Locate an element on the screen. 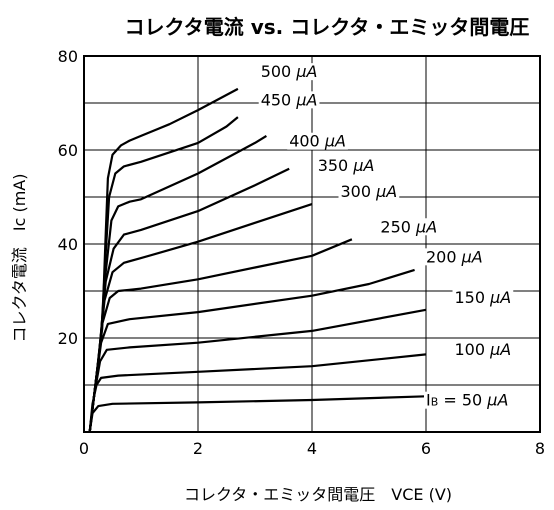 Image resolution: width=554 pixels, height=510 pixels. curve-label: 100 μA is located at coordinates (483, 349).